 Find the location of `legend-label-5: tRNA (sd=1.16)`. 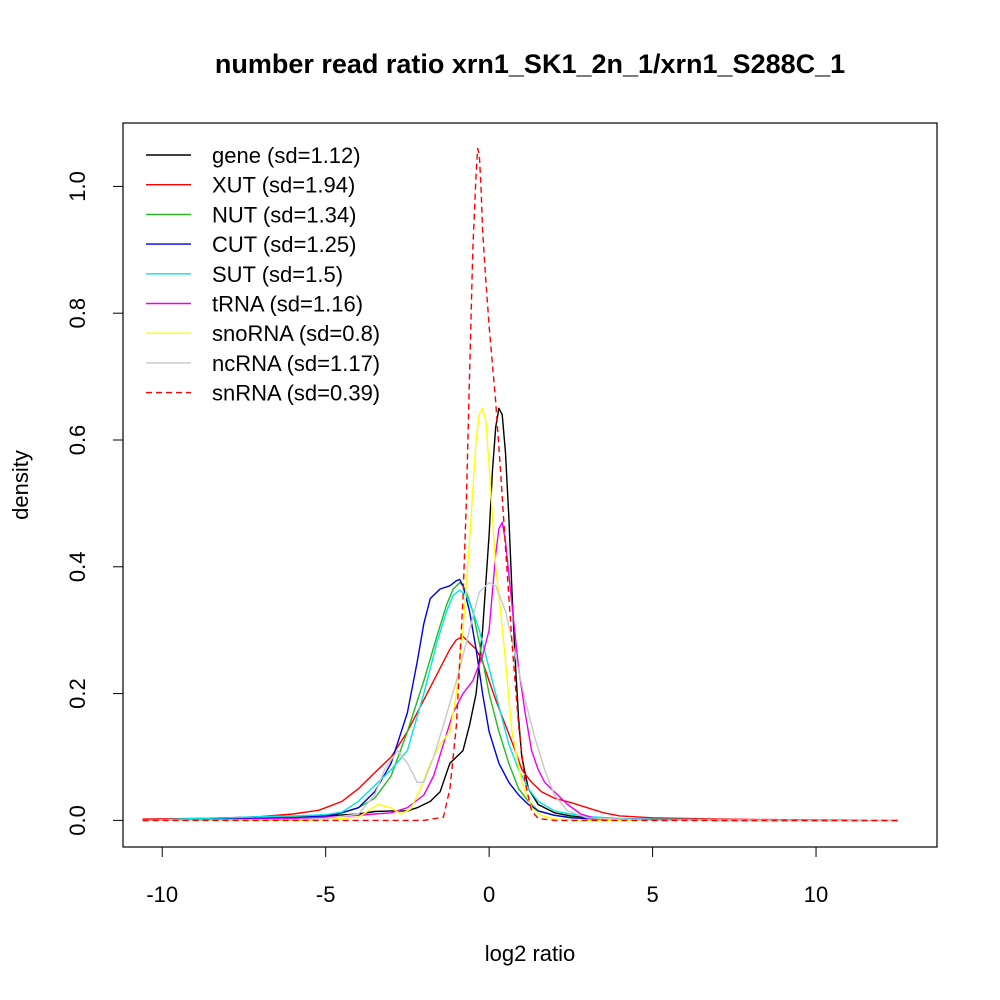

legend-label-5: tRNA (sd=1.16) is located at coordinates (287, 304).